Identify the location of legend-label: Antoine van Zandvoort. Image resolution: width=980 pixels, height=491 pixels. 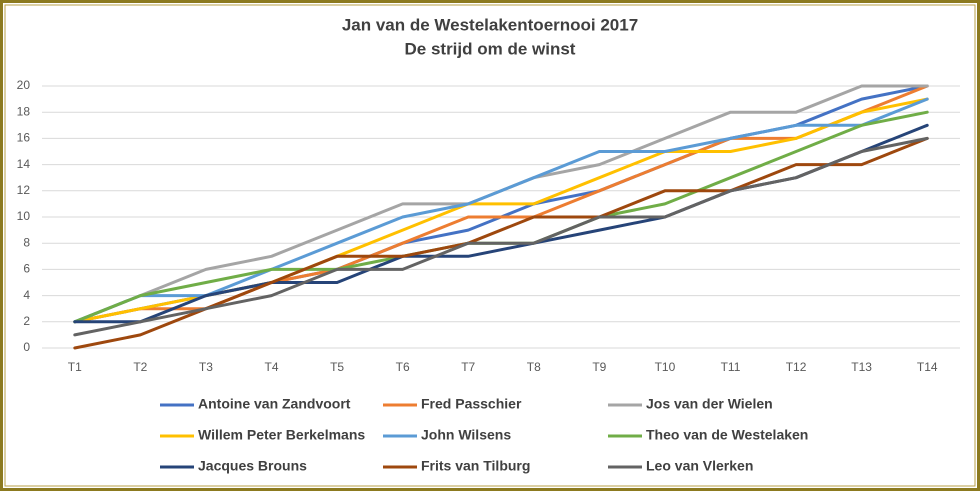
(274, 404).